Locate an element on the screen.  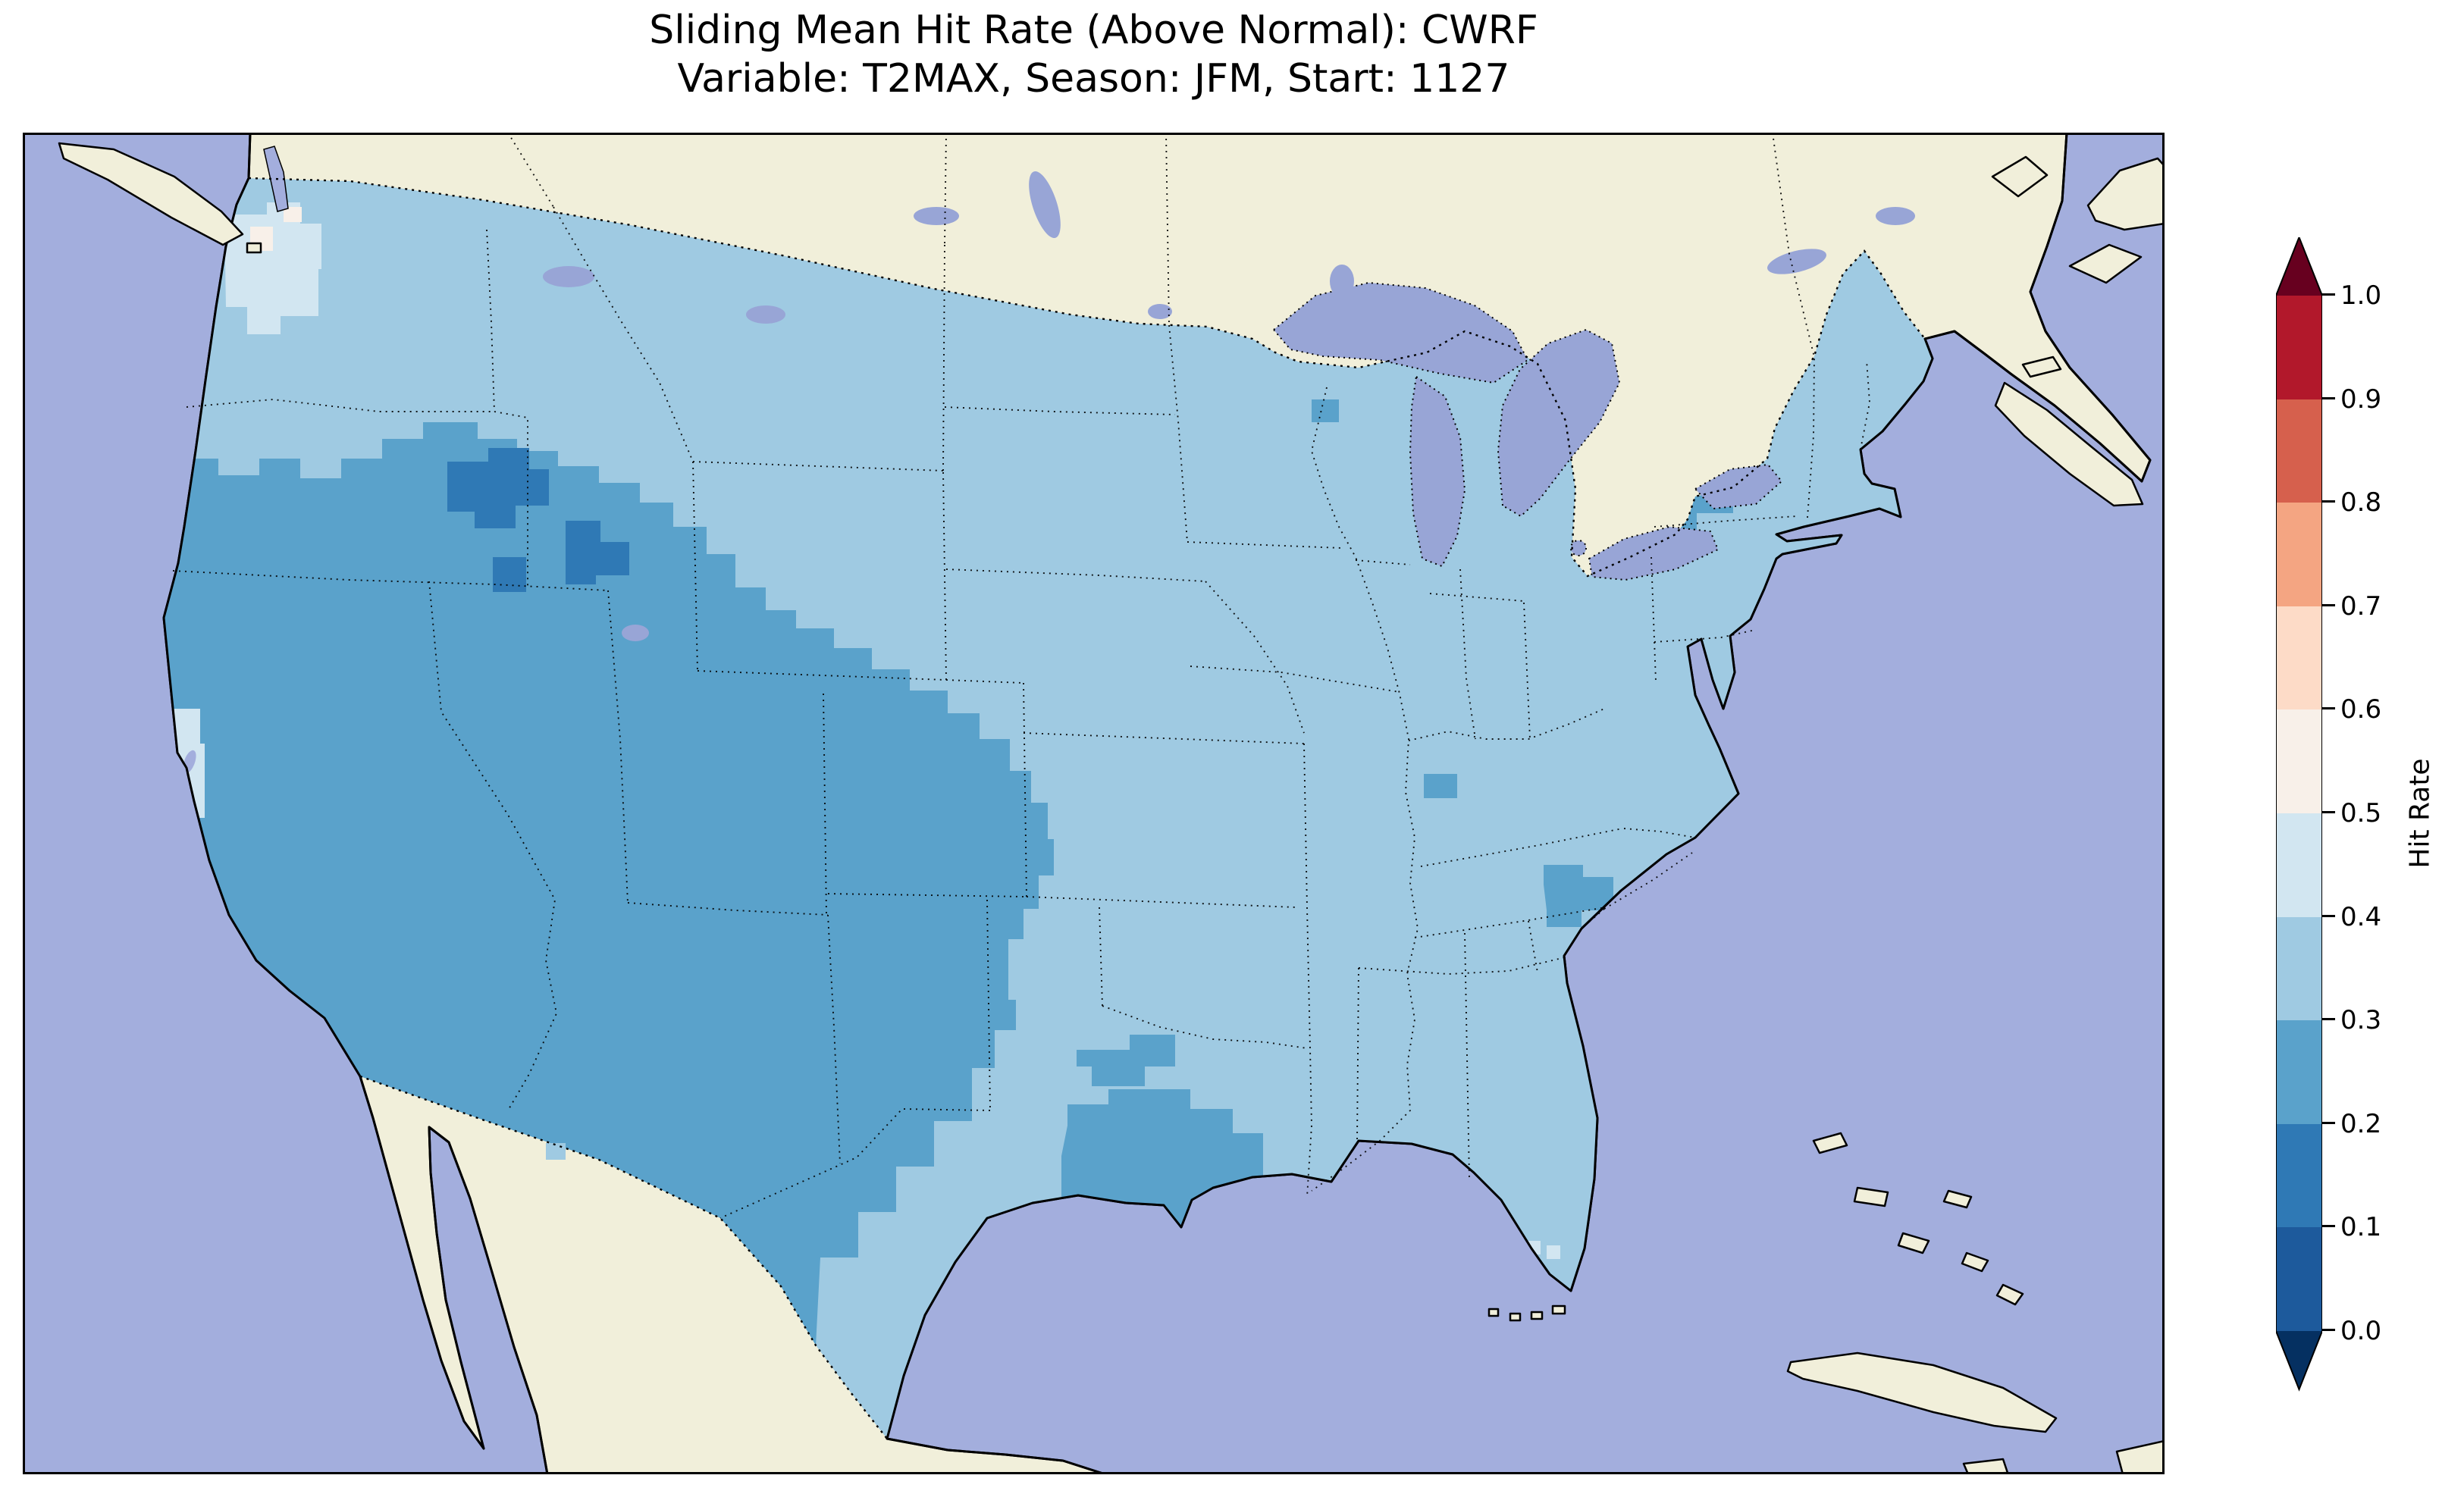
newfoundland-island is located at coordinates (2126, 194).